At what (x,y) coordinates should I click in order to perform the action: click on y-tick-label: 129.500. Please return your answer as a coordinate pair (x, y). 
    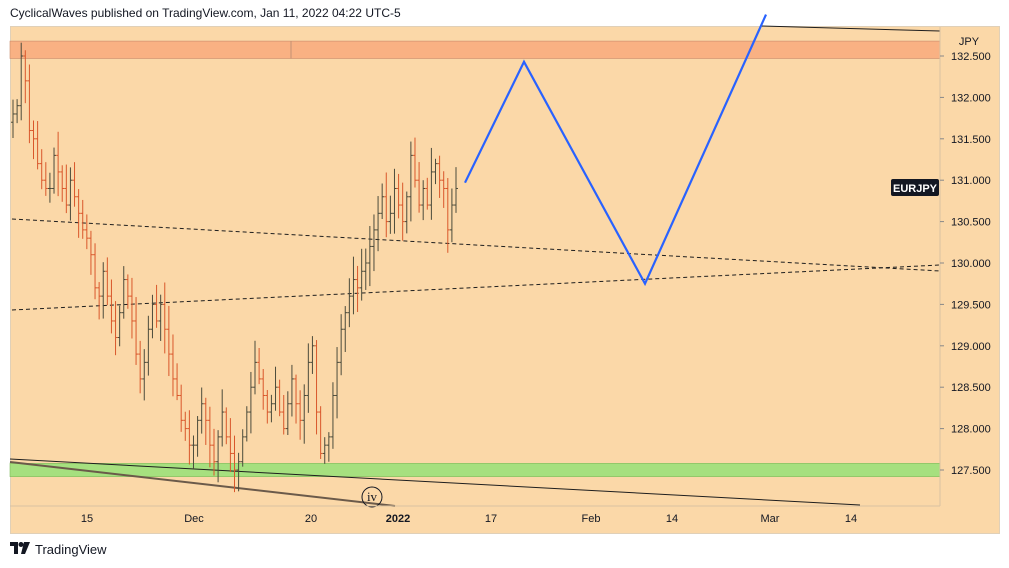
    Looking at the image, I should click on (971, 305).